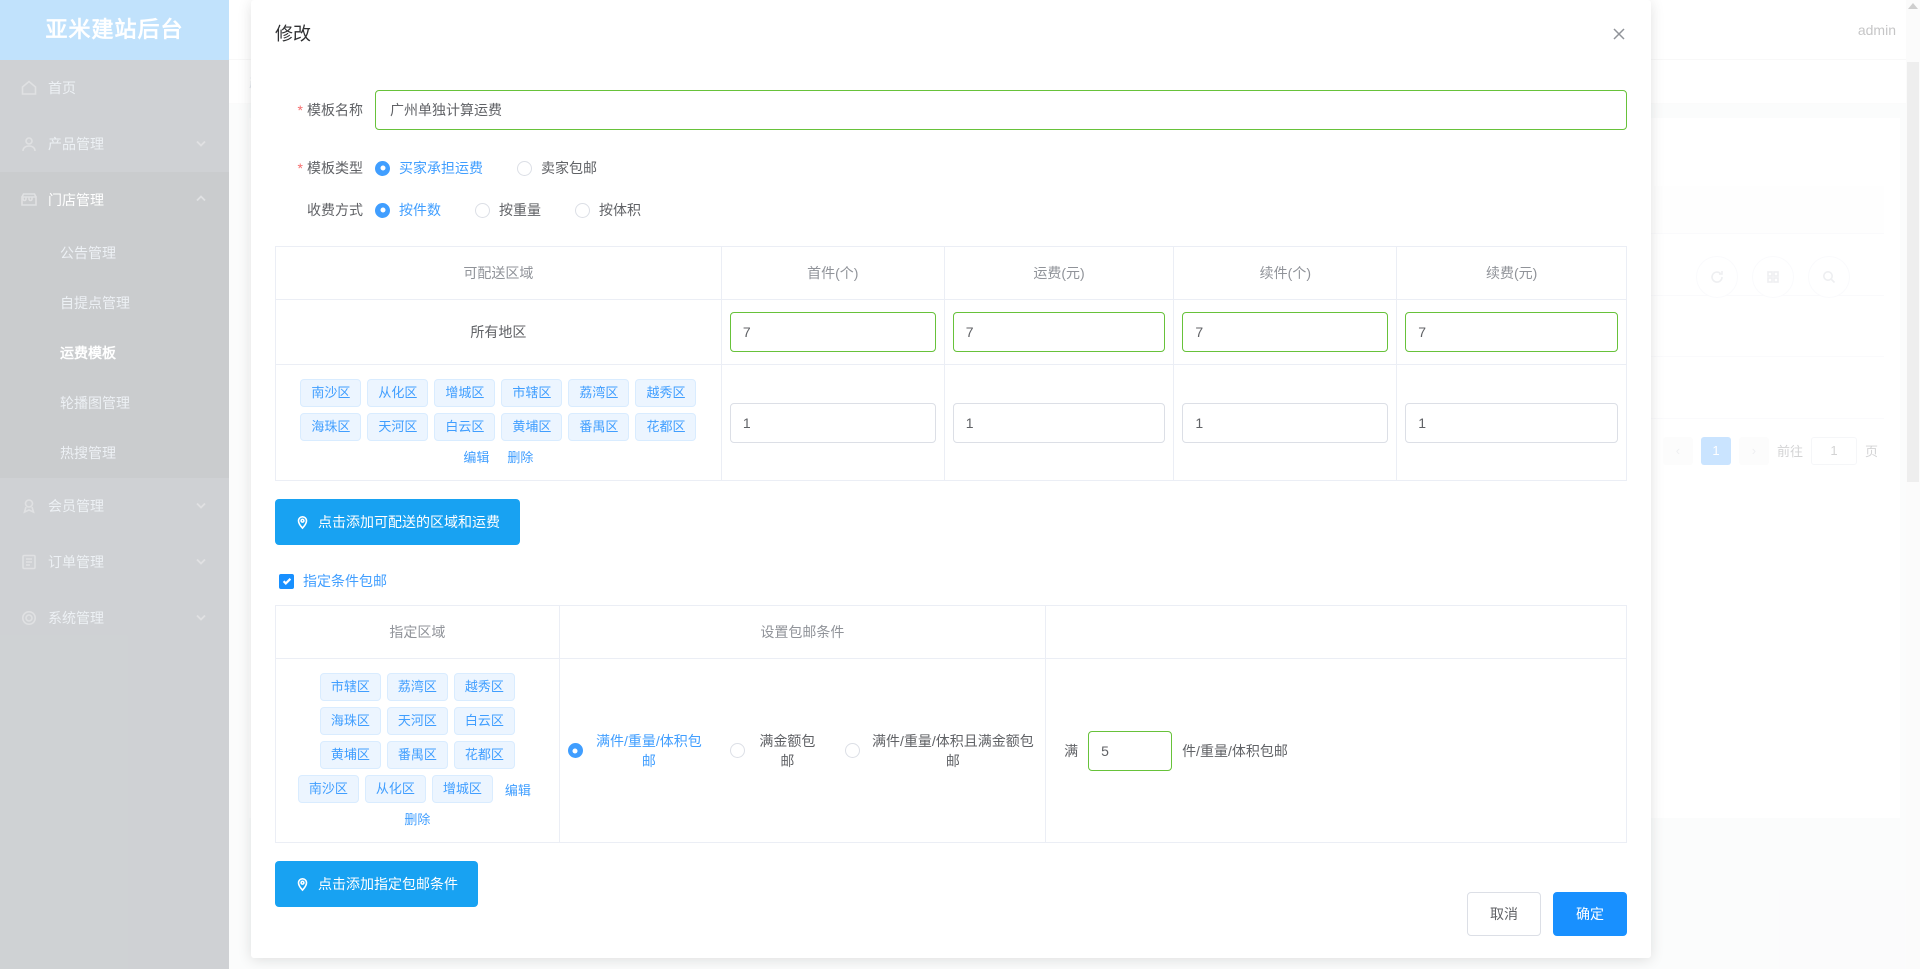 The image size is (1920, 969). What do you see at coordinates (335, 168) in the screenshot?
I see `template-type-label-text: 模板类型` at bounding box center [335, 168].